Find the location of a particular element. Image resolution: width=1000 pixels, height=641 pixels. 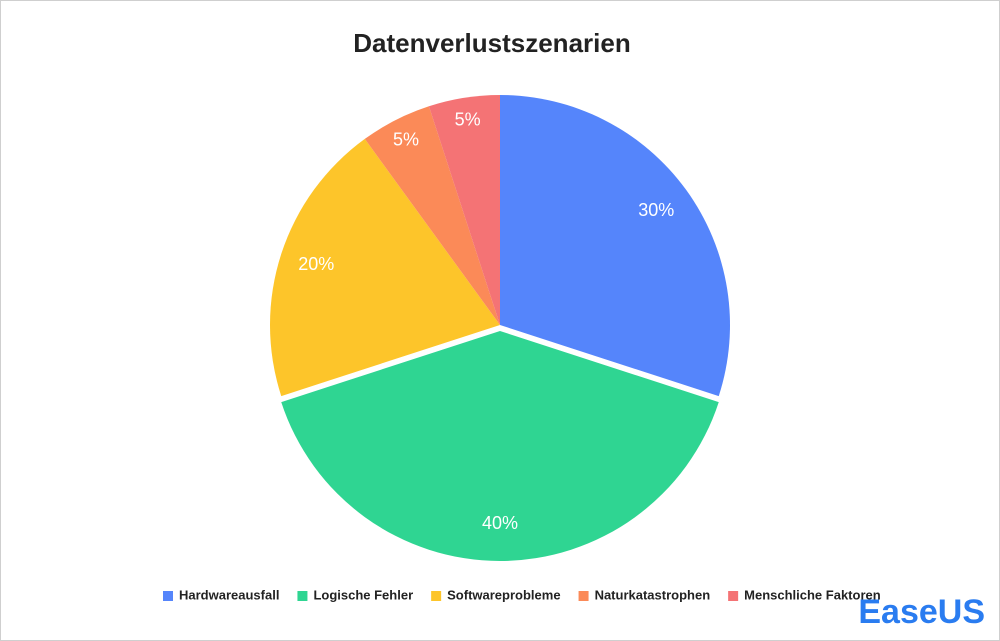

watermark: EaseUS is located at coordinates (921, 612).